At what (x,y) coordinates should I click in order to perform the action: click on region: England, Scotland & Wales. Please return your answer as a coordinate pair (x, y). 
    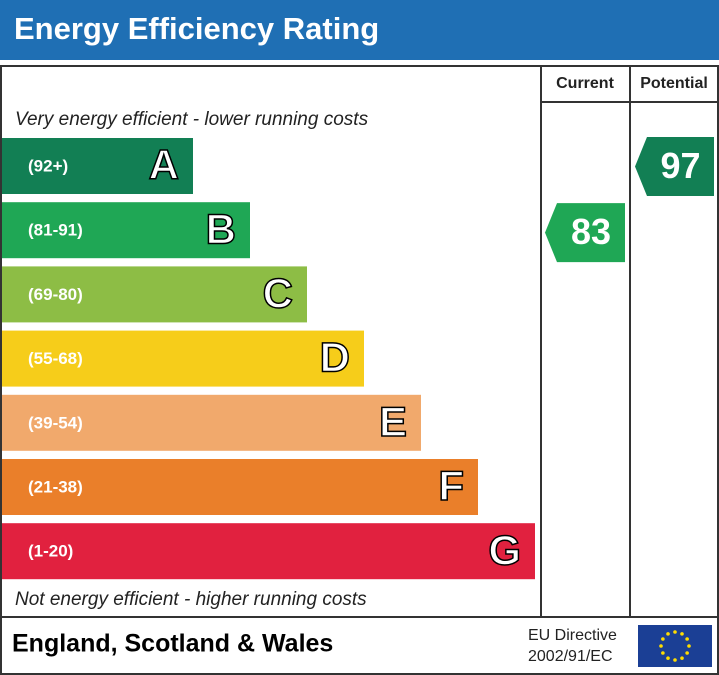
    Looking at the image, I should click on (172, 644).